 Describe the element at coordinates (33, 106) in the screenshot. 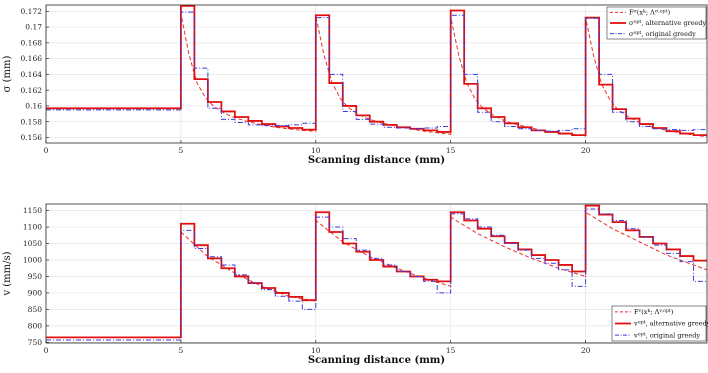

I see `y-tick-label: 0.16` at that location.